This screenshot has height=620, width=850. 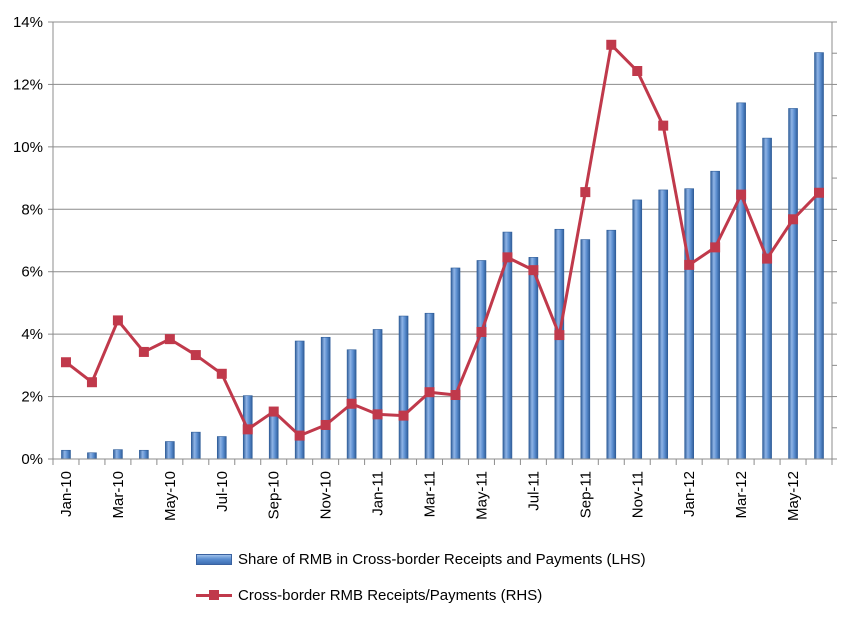 I want to click on x-tick-label: May-10, so click(x=170, y=496).